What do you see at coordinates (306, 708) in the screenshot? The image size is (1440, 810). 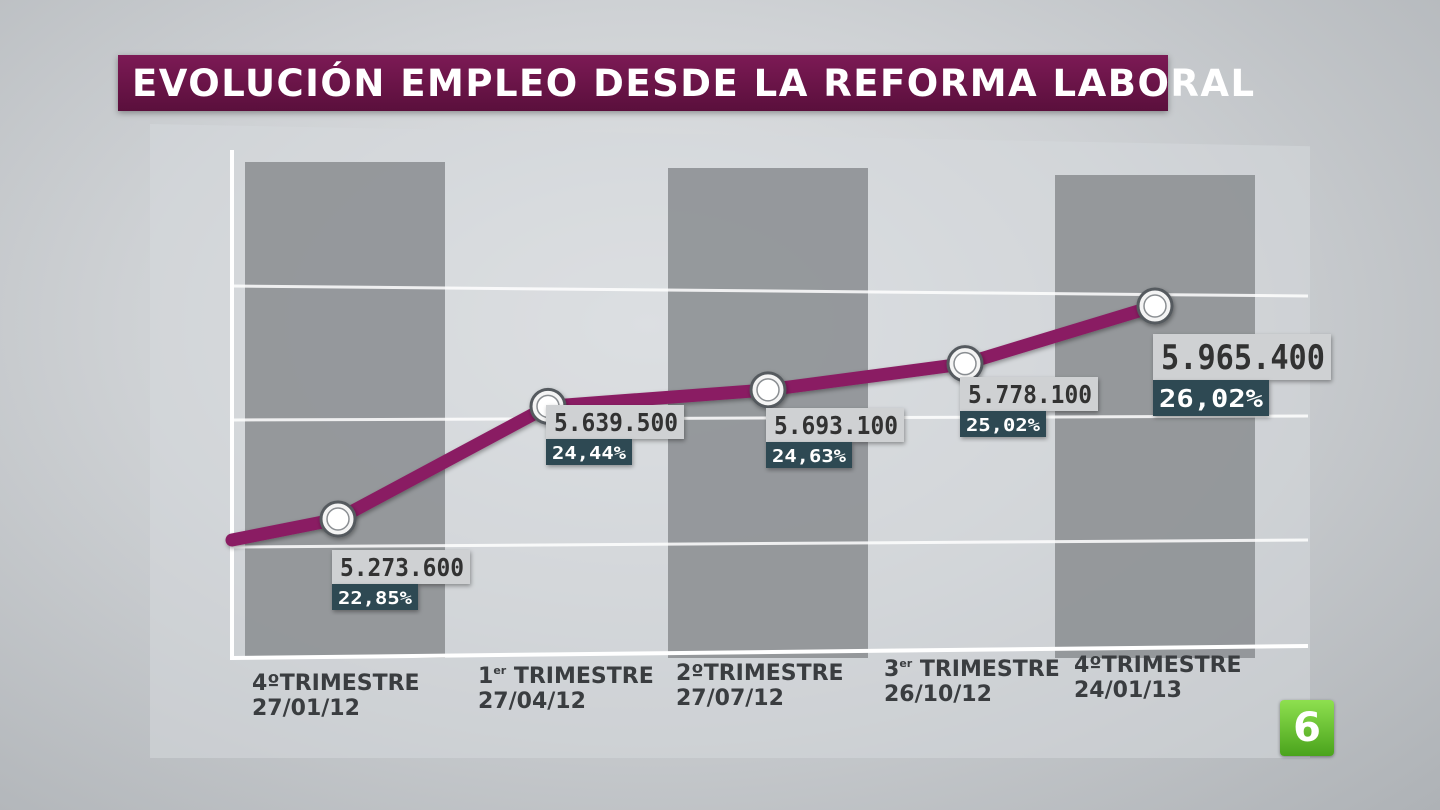 I see `x-tick-date: 27/01/12` at bounding box center [306, 708].